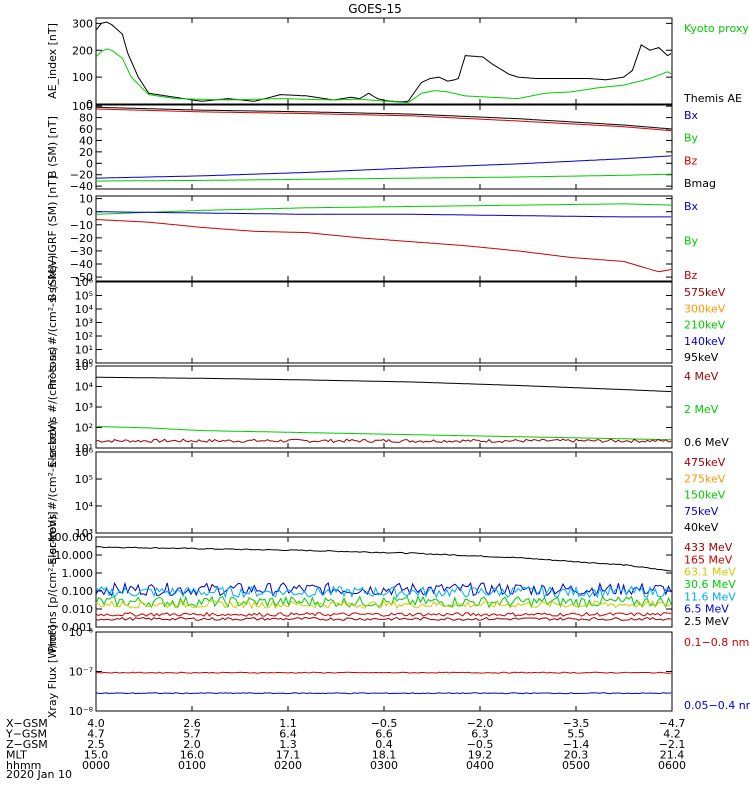 Image resolution: width=750 pixels, height=800 pixels. What do you see at coordinates (27, 744) in the screenshot?
I see `x-row-label: Z−GSM` at bounding box center [27, 744].